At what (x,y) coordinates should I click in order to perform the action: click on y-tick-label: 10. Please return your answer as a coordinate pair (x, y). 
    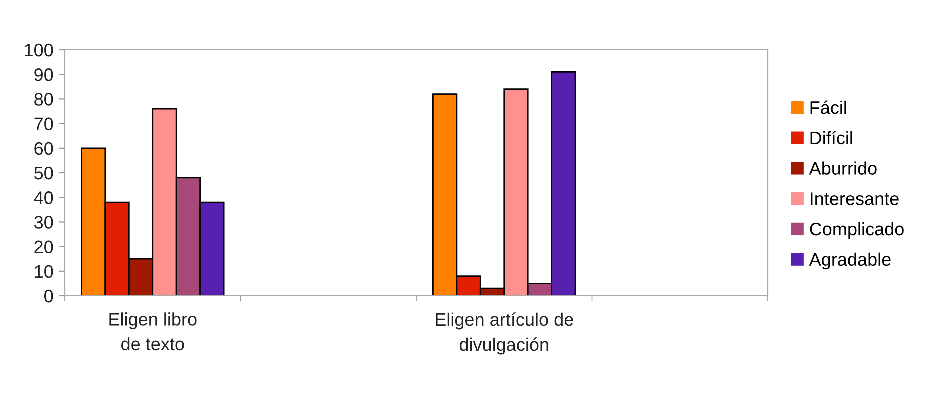
    Looking at the image, I should click on (44, 271).